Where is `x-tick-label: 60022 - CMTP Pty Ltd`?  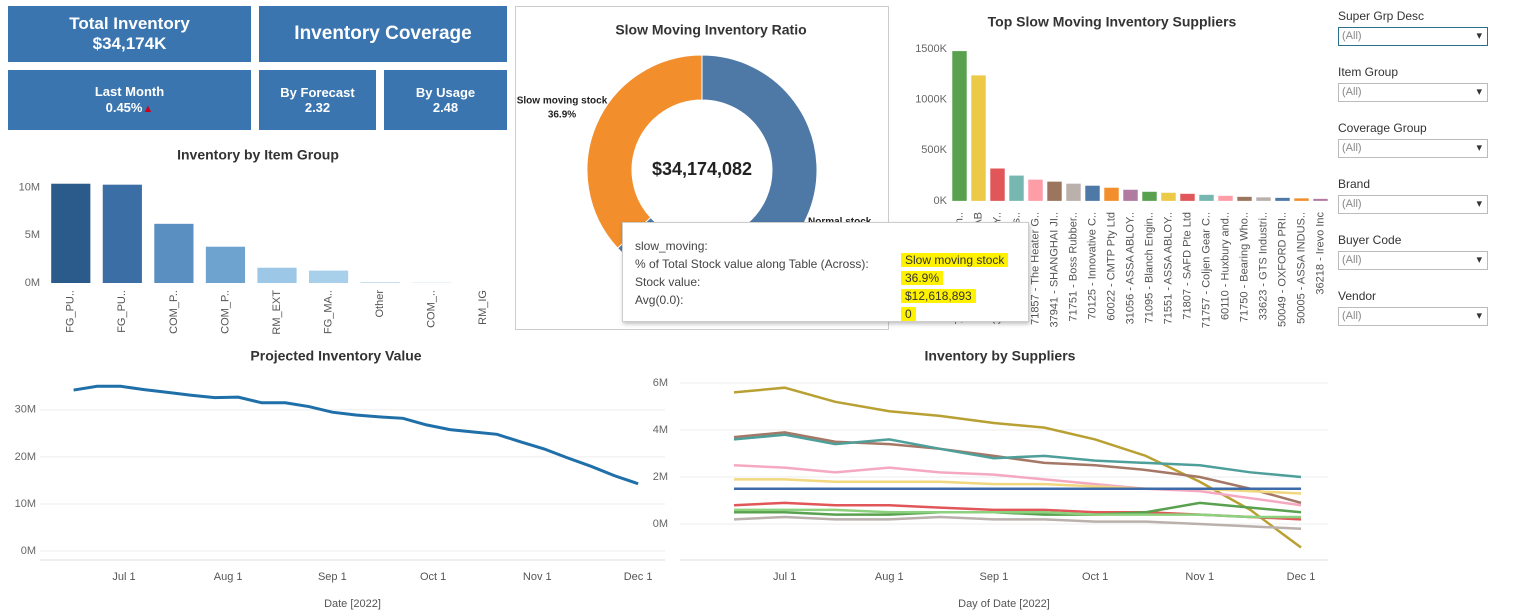
x-tick-label: 60022 - CMTP Pty Ltd is located at coordinates (1111, 266).